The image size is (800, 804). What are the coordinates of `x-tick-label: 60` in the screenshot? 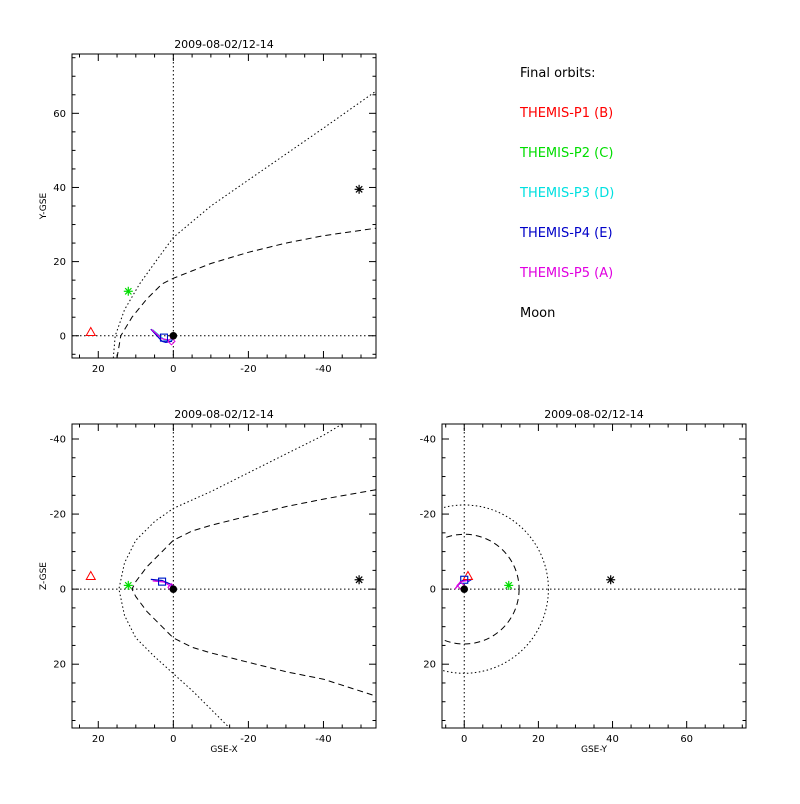 It's located at (686, 739).